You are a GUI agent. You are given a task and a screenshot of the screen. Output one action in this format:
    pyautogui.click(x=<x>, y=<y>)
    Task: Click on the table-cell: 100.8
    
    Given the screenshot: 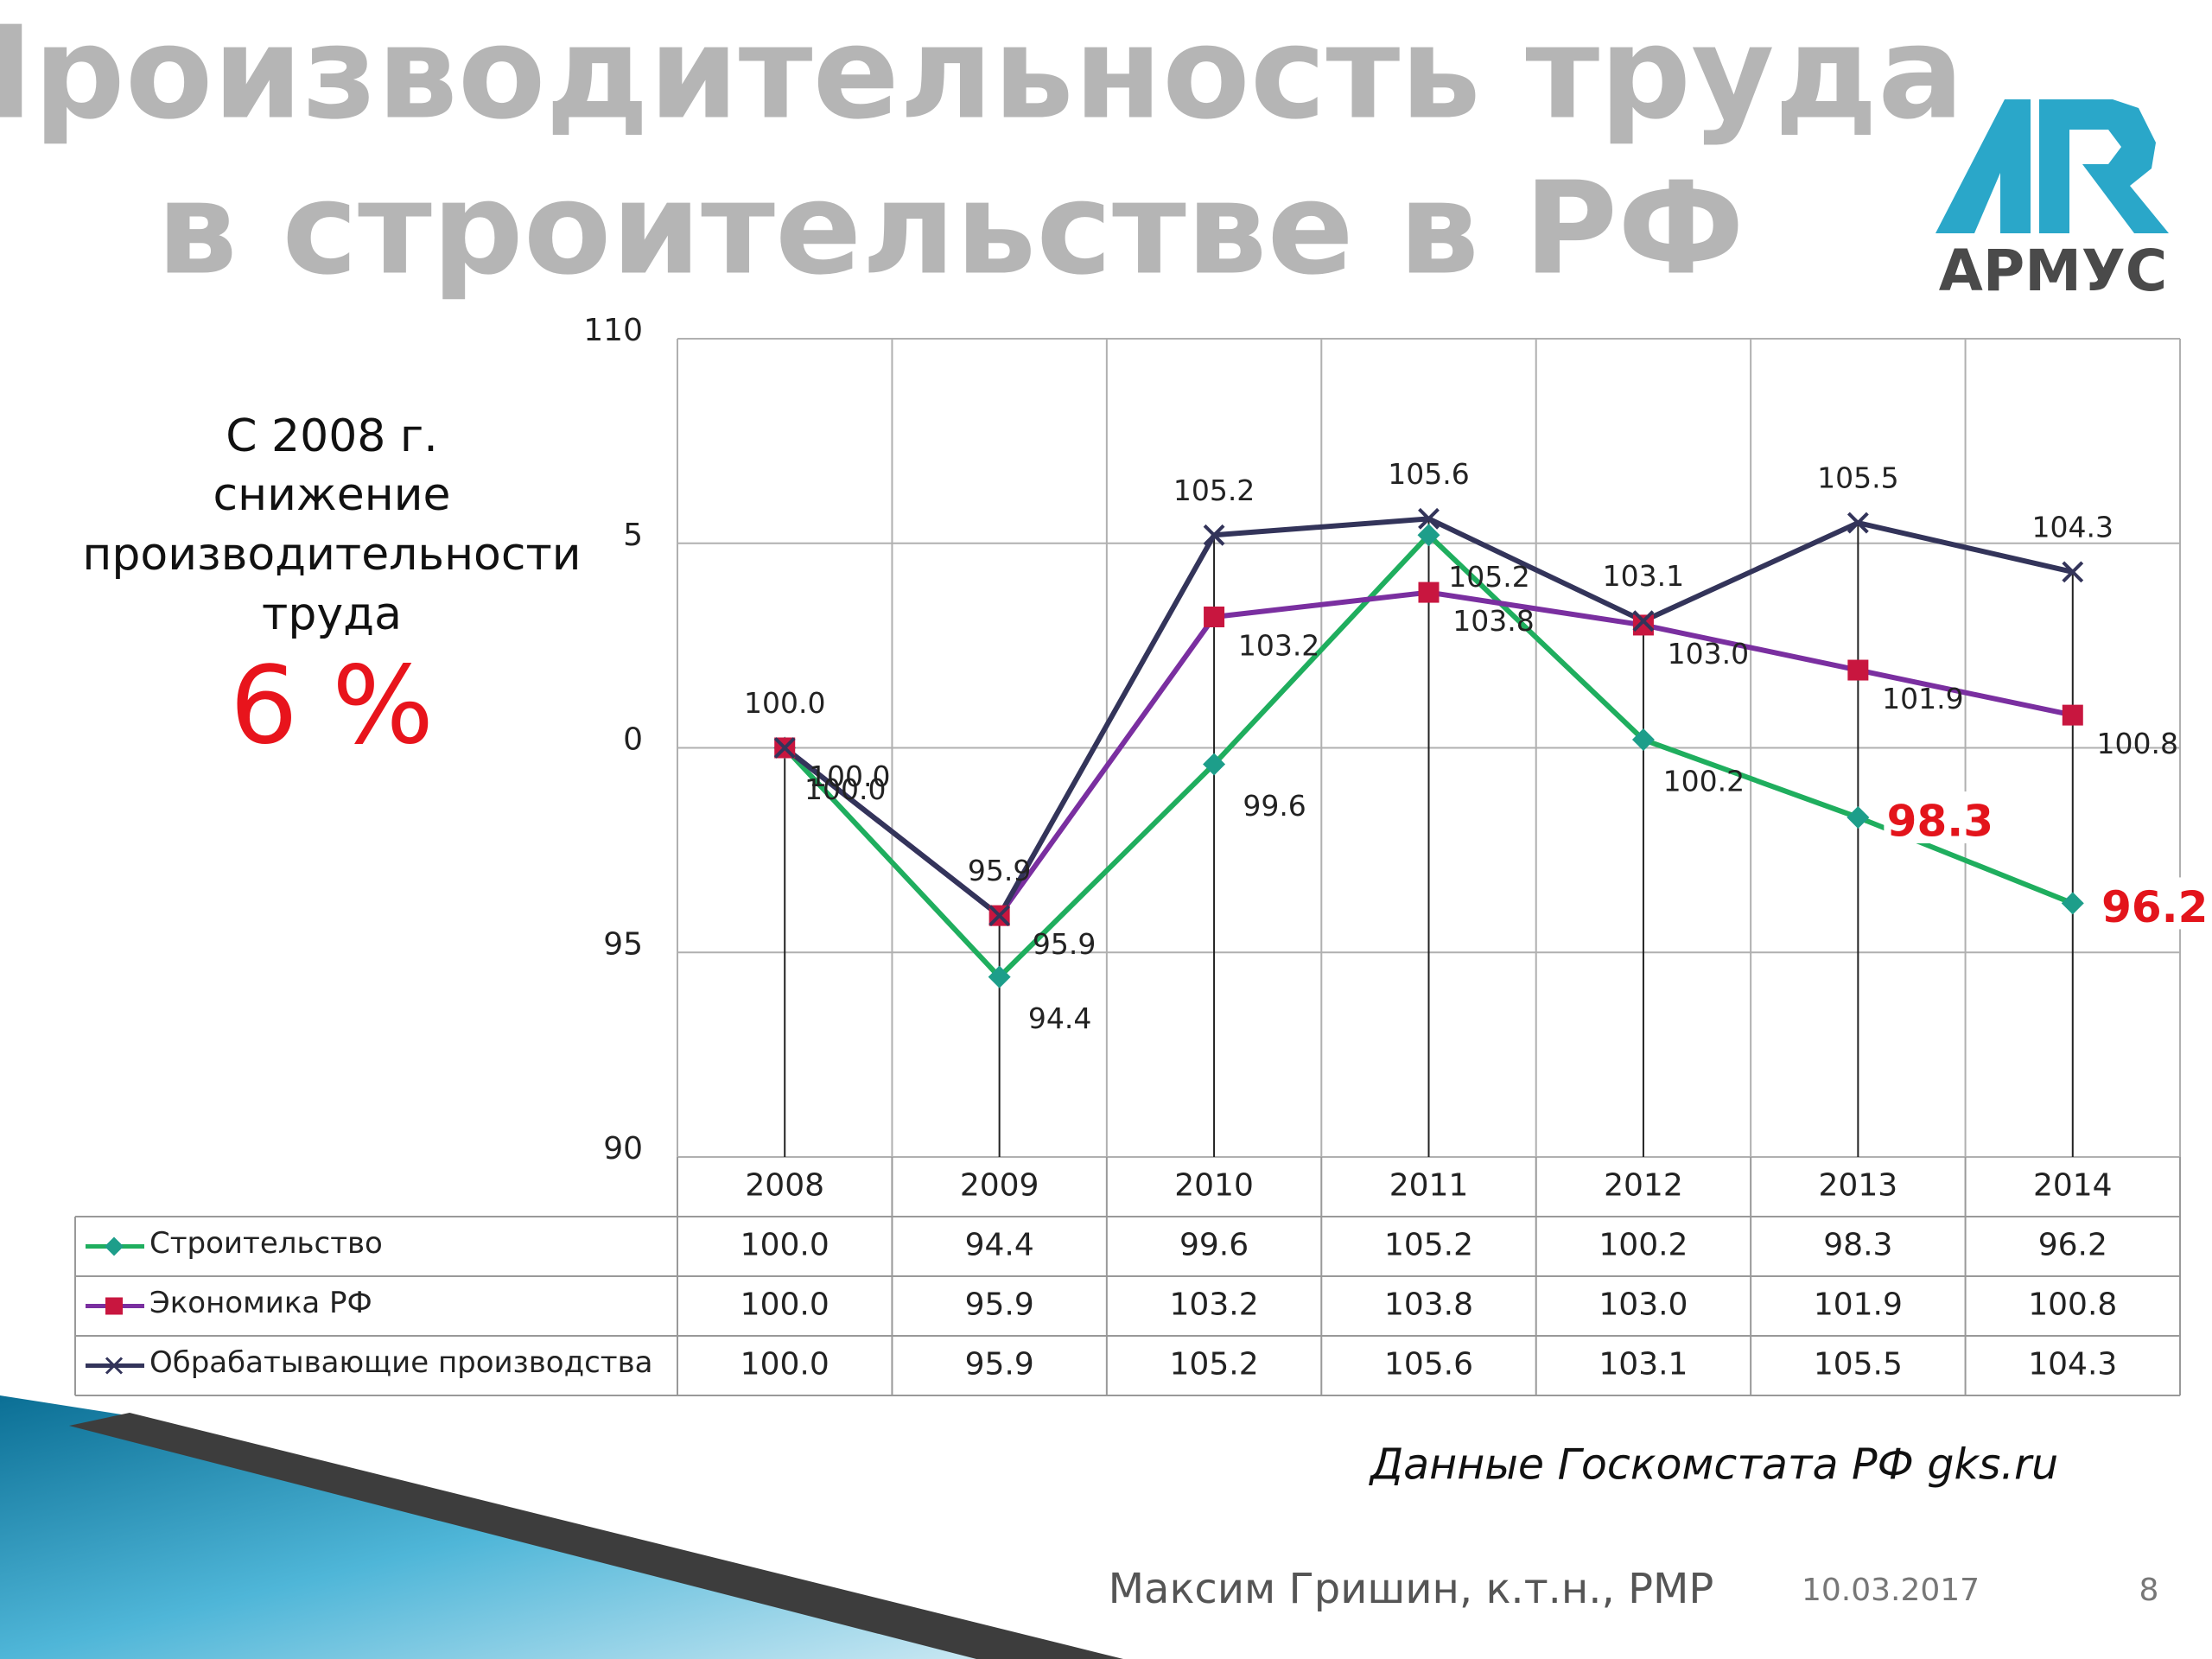 What is the action you would take?
    pyautogui.click(x=2072, y=1305)
    